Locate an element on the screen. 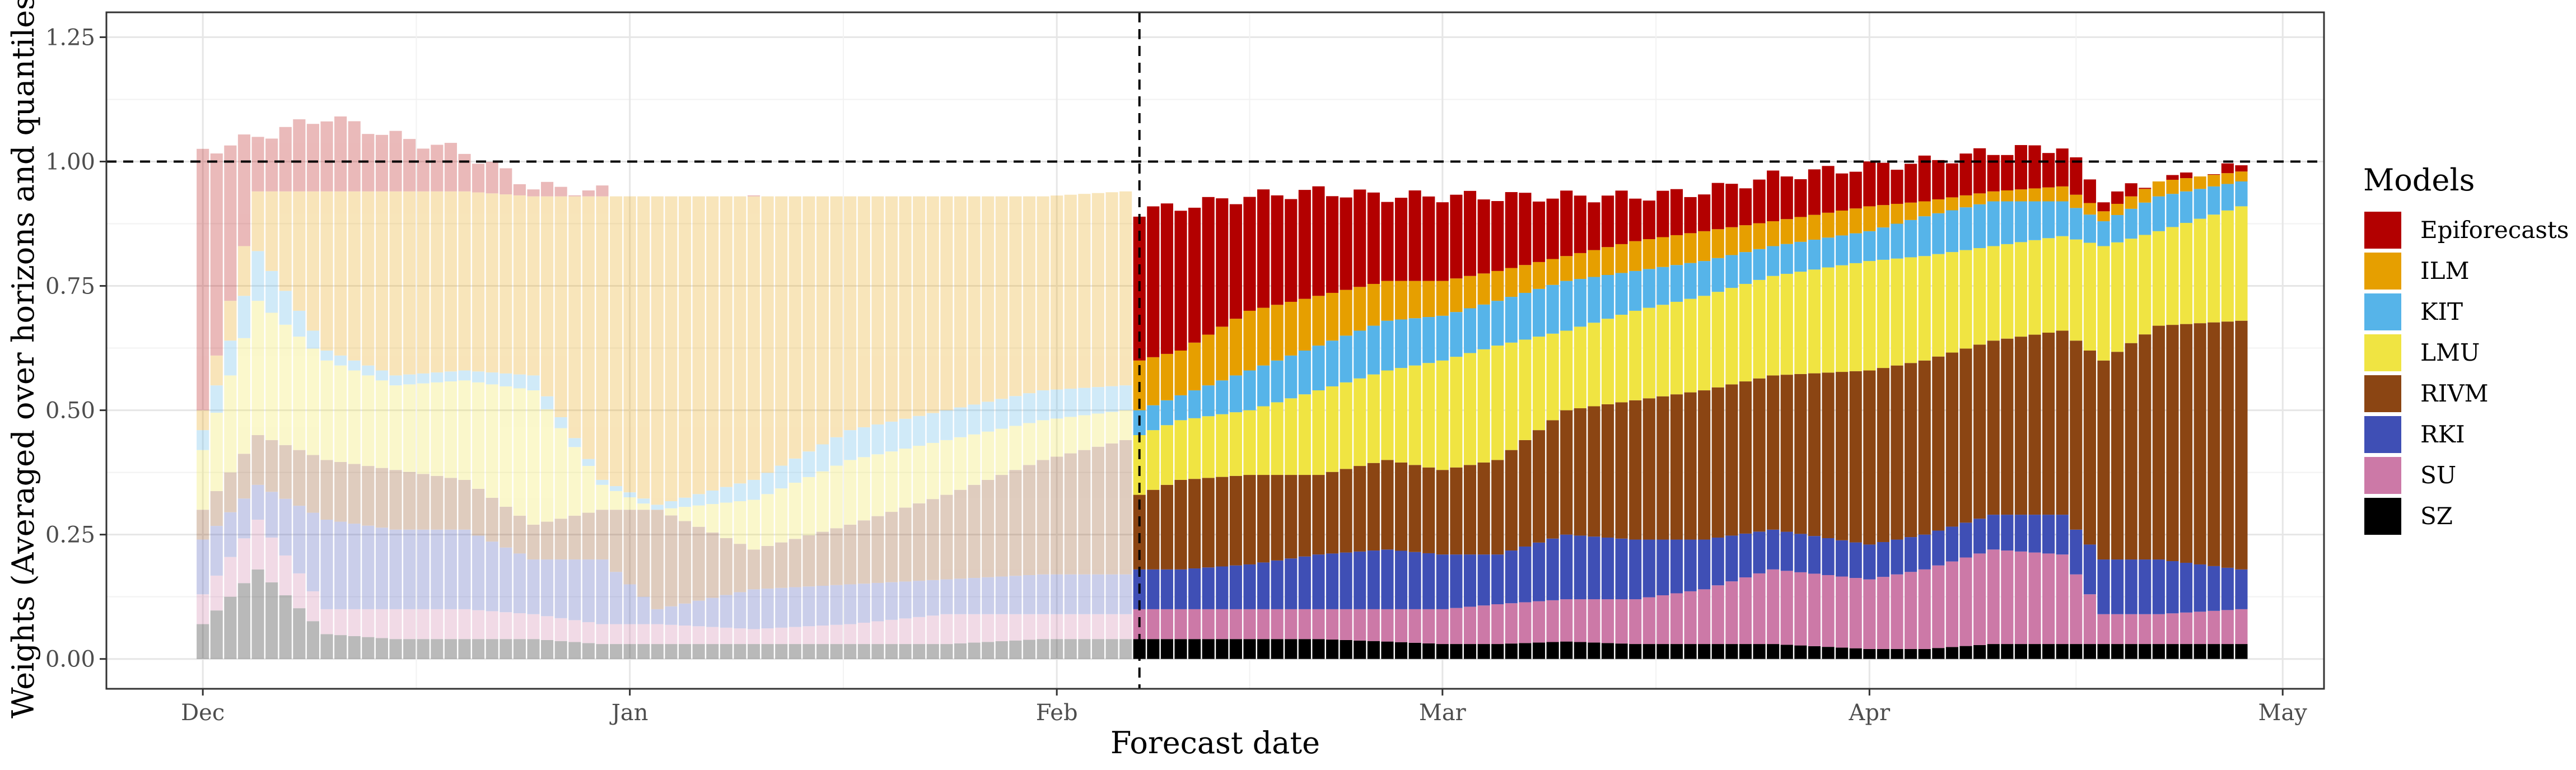  y-axis: 0.00 0.25 0.50 0.75 1.00 1.25 is located at coordinates (76, 349).